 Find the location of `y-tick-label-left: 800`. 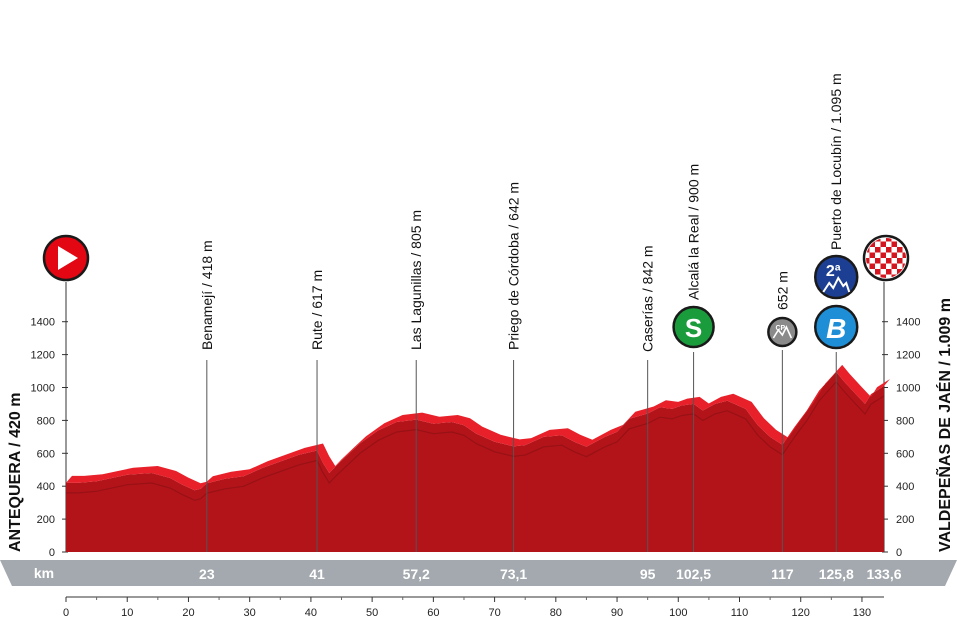

y-tick-label-left: 800 is located at coordinates (46, 421).